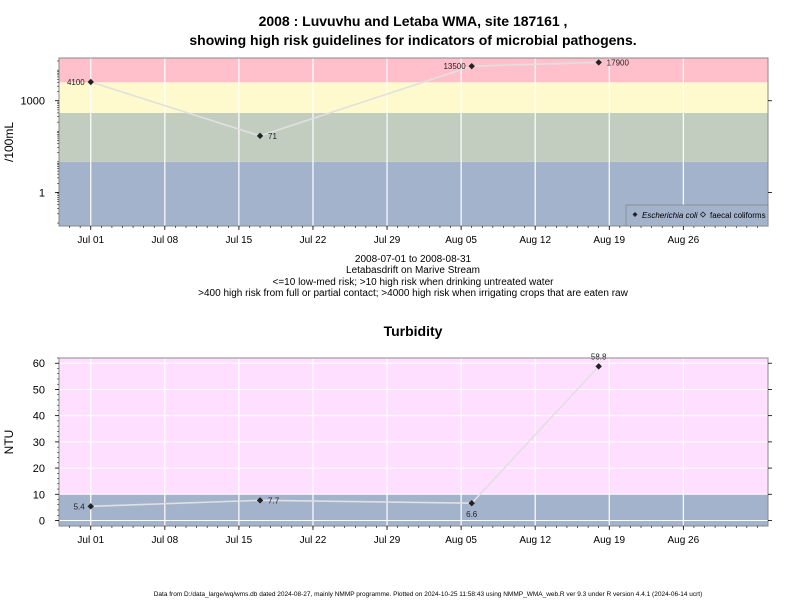 The image size is (800, 600). What do you see at coordinates (738, 215) in the screenshot?
I see `legend-entry-faecal-coliforms: faecal coliforms` at bounding box center [738, 215].